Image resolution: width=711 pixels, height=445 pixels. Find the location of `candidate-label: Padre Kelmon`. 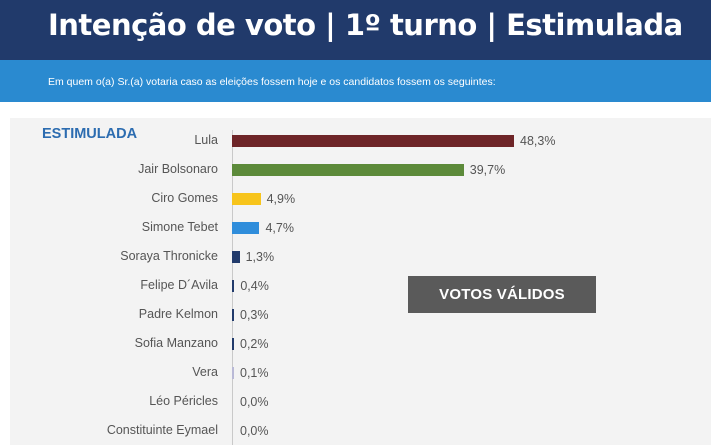

candidate-label: Padre Kelmon is located at coordinates (178, 314).